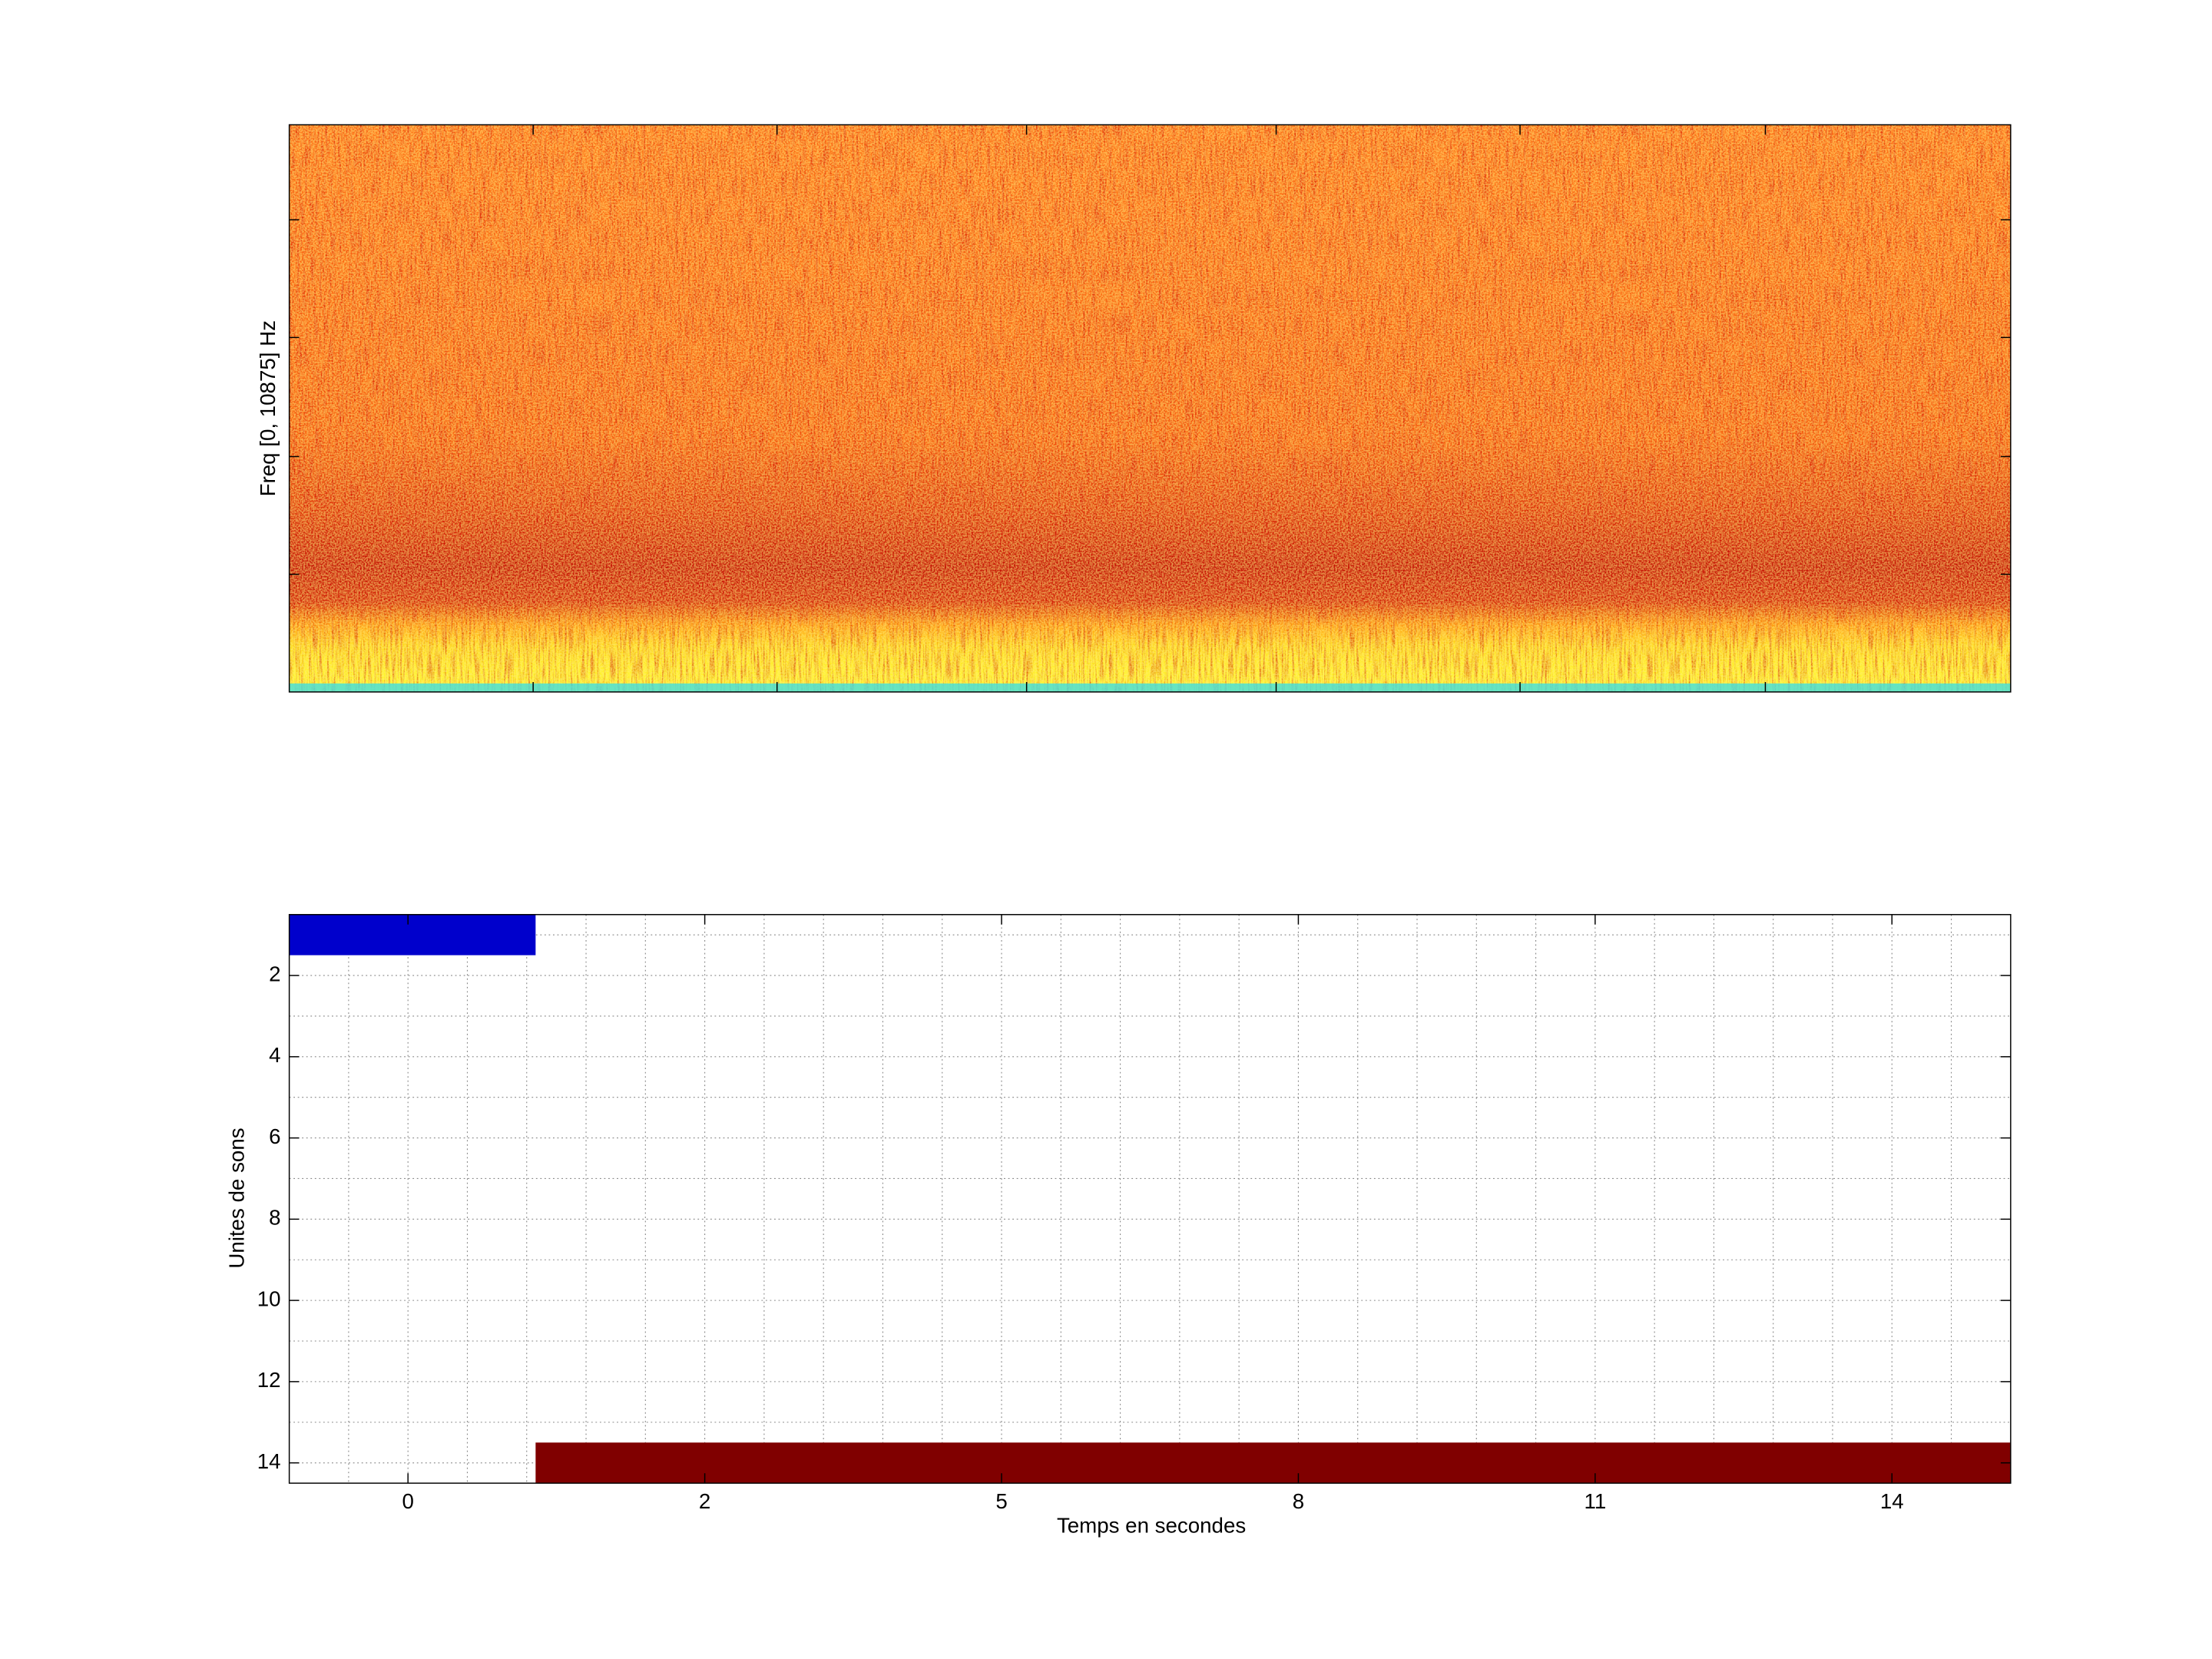 The image size is (2212, 1659). What do you see at coordinates (269, 1380) in the screenshot?
I see `y-tick-label: 12` at bounding box center [269, 1380].